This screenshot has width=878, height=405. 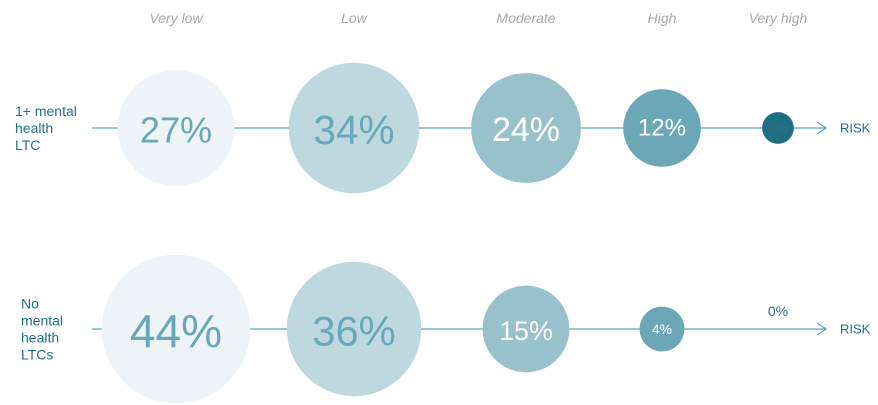 What do you see at coordinates (30, 304) in the screenshot?
I see `row-label-line: No` at bounding box center [30, 304].